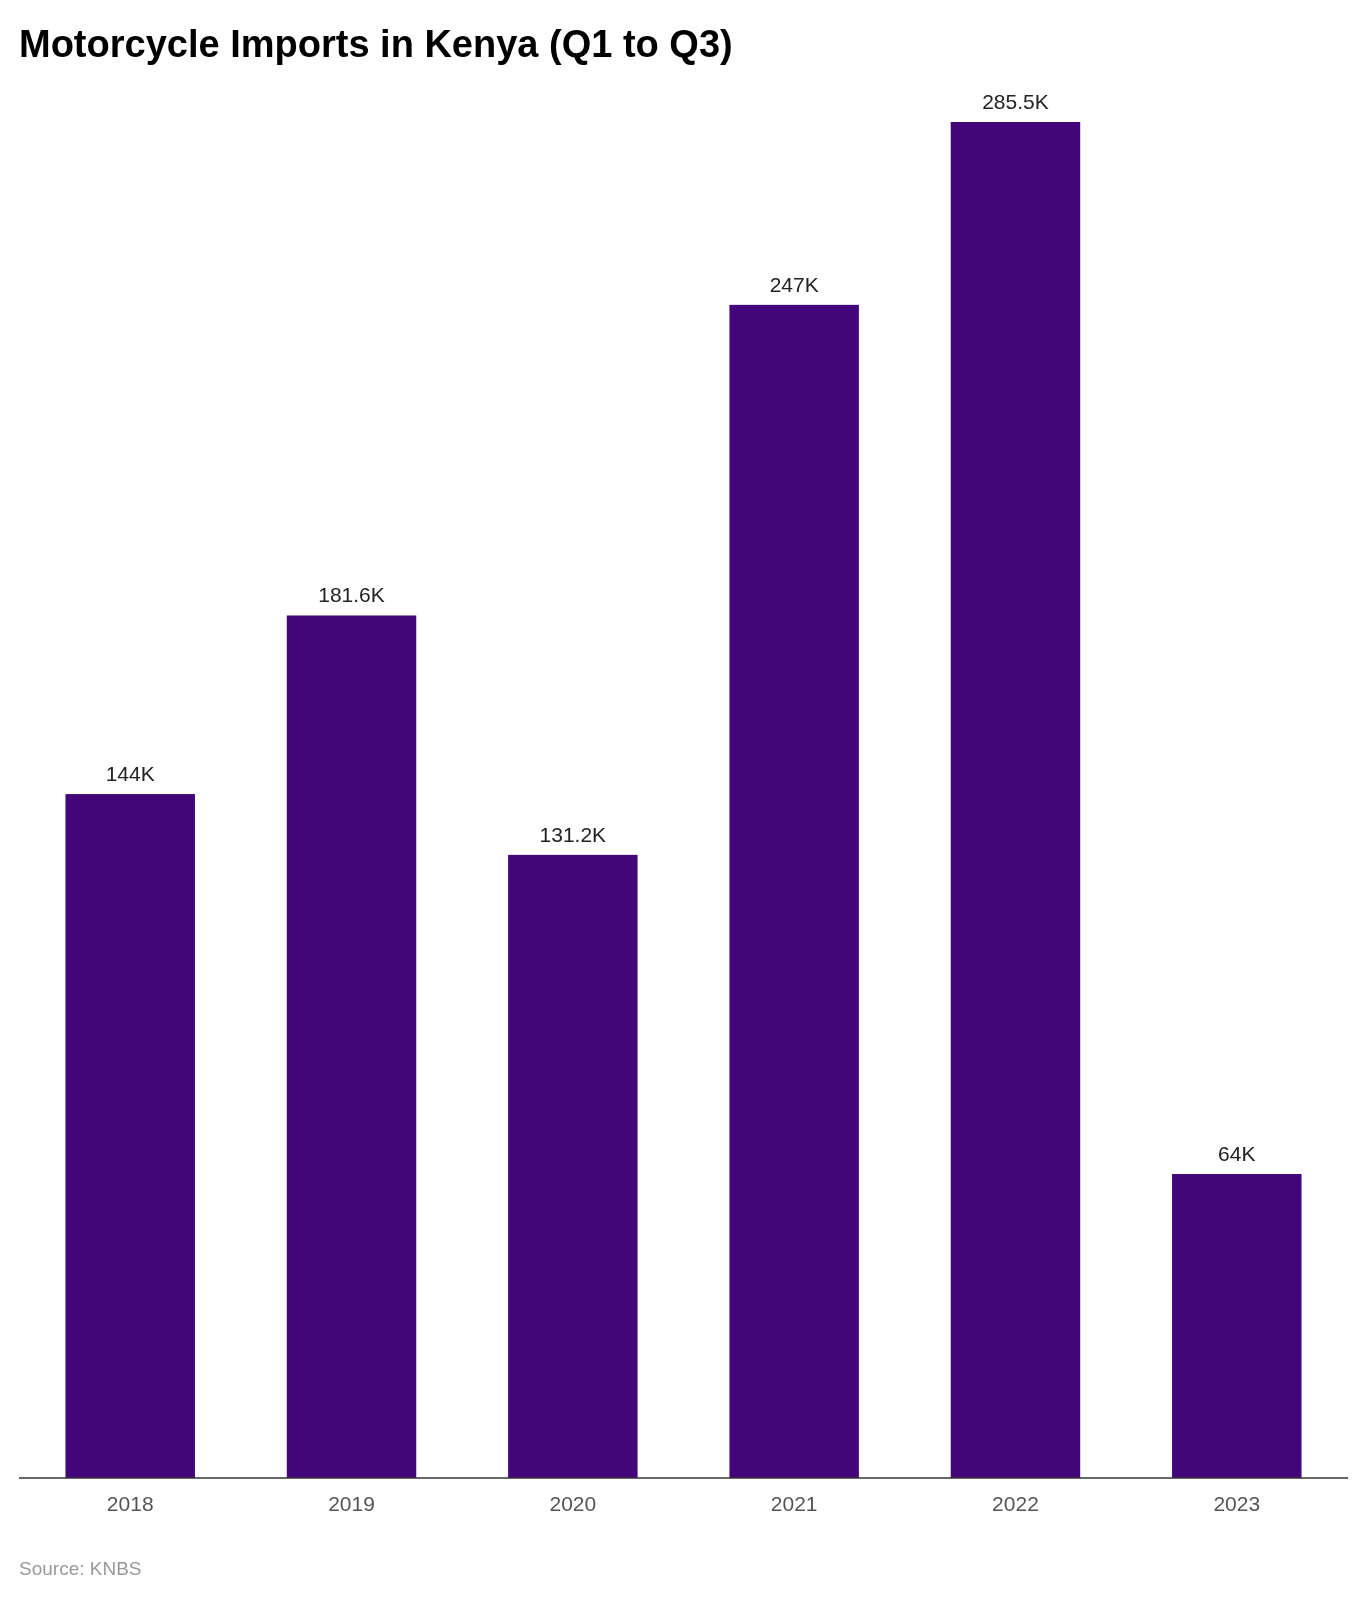  Describe the element at coordinates (573, 1503) in the screenshot. I see `x-tick-label: 2020` at that location.